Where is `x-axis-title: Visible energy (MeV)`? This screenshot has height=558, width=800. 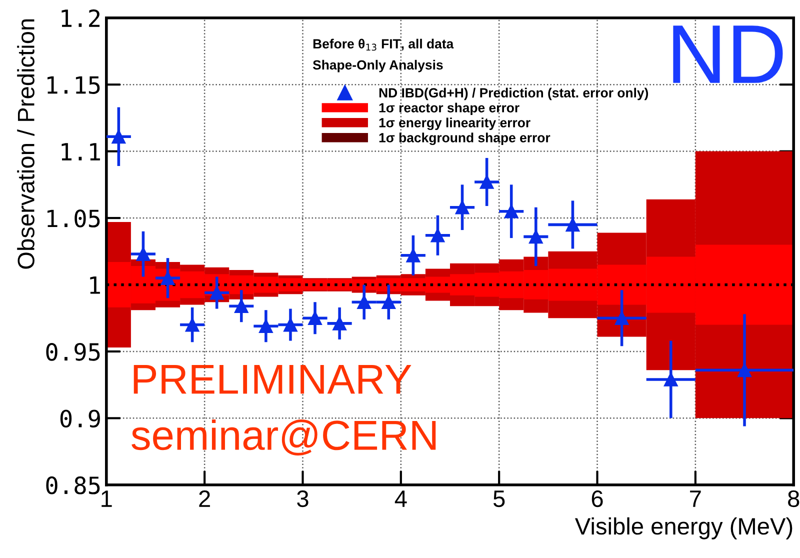 x-axis-title: Visible energy (MeV) is located at coordinates (683, 528).